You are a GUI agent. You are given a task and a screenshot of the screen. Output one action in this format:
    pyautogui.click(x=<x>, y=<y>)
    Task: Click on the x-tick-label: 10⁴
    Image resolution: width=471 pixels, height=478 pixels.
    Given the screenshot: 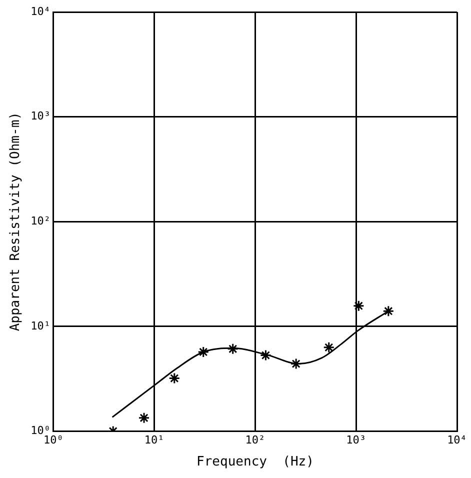 What is the action you would take?
    pyautogui.click(x=457, y=440)
    